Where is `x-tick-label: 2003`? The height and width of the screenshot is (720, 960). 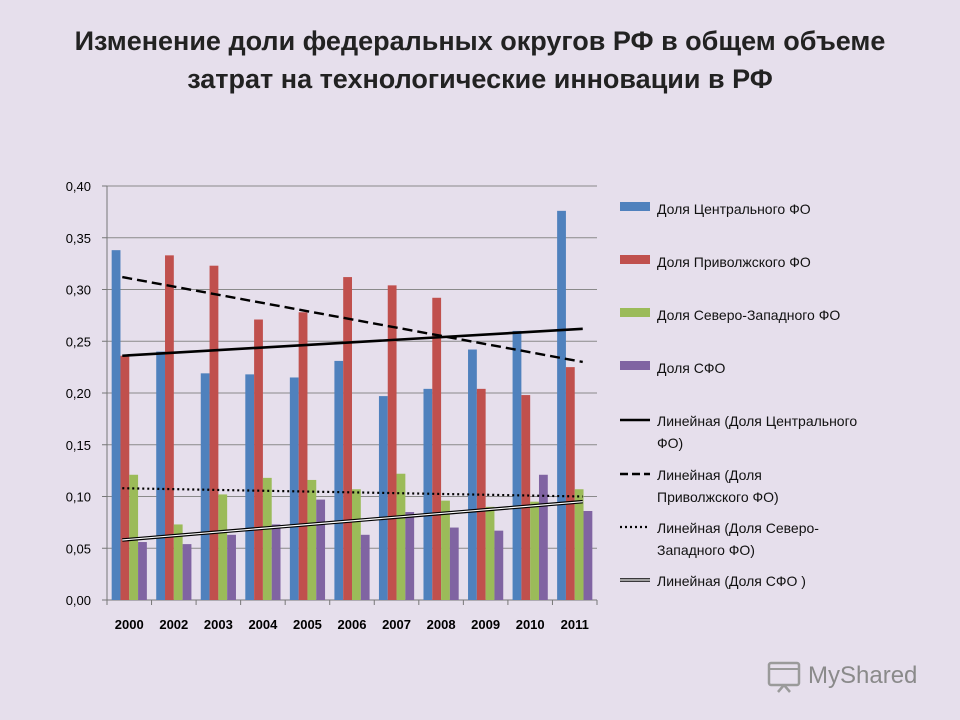 x-tick-label: 2003 is located at coordinates (218, 624).